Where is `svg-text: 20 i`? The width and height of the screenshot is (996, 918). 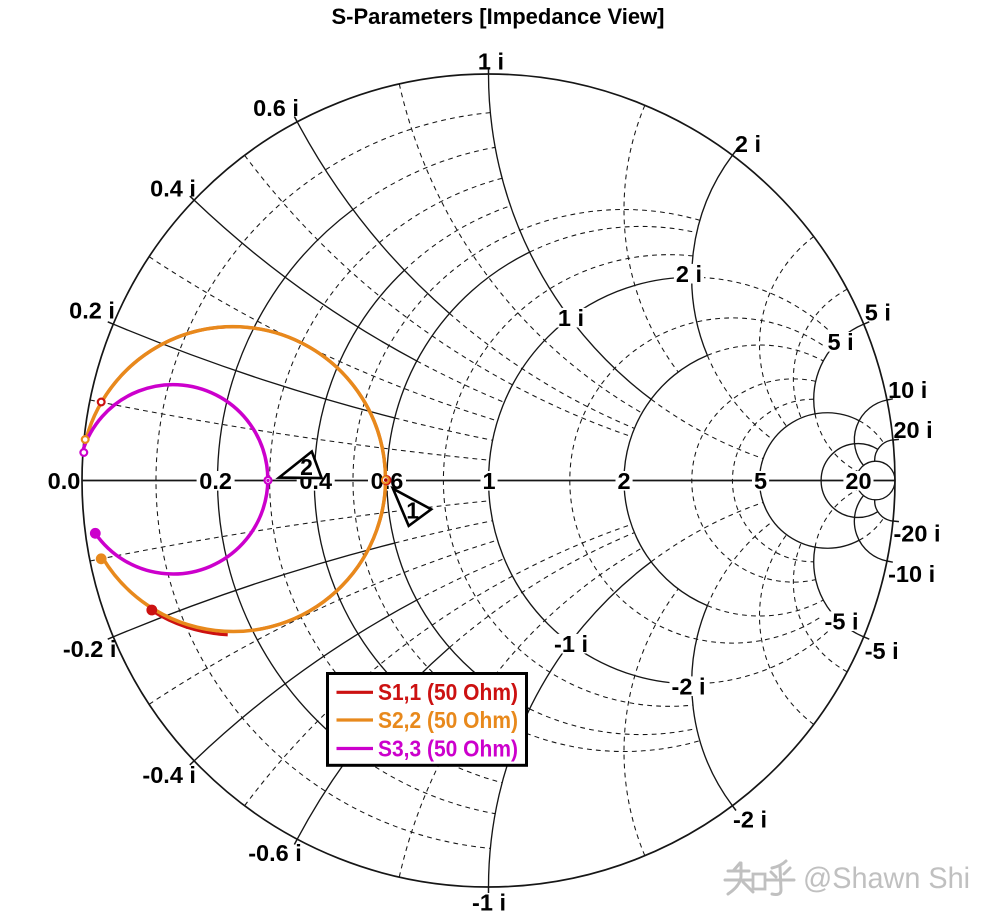 svg-text: 20 i is located at coordinates (912, 430).